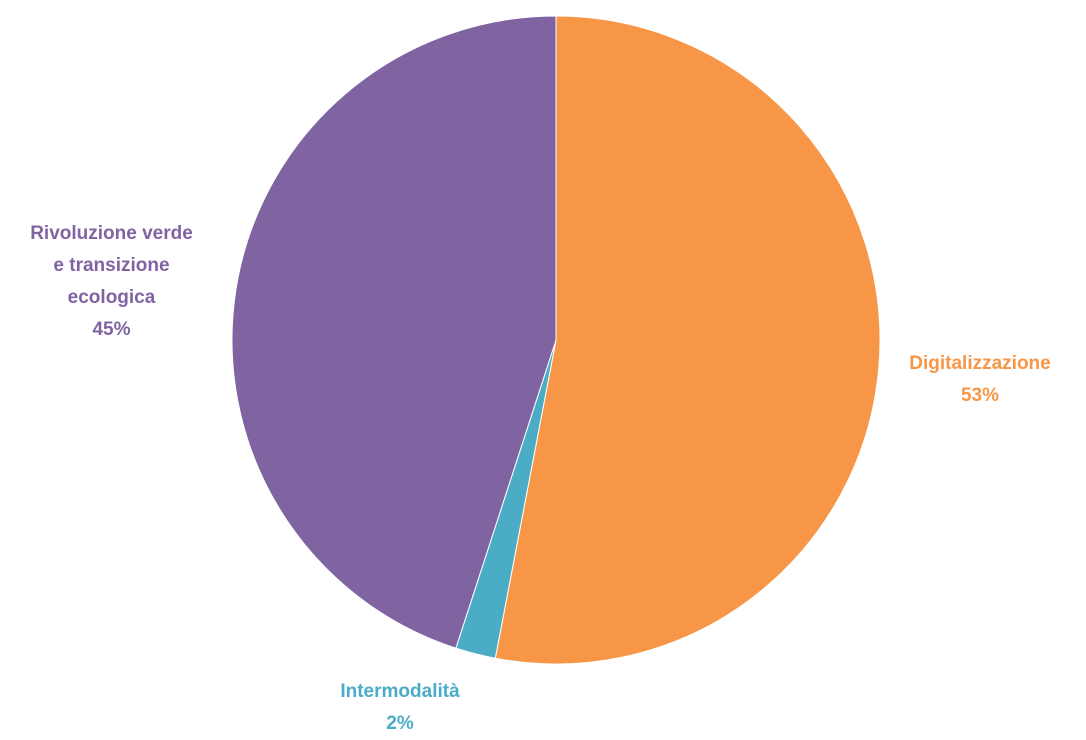  What do you see at coordinates (980, 395) in the screenshot?
I see `label-digitalizzazione-value: 53%` at bounding box center [980, 395].